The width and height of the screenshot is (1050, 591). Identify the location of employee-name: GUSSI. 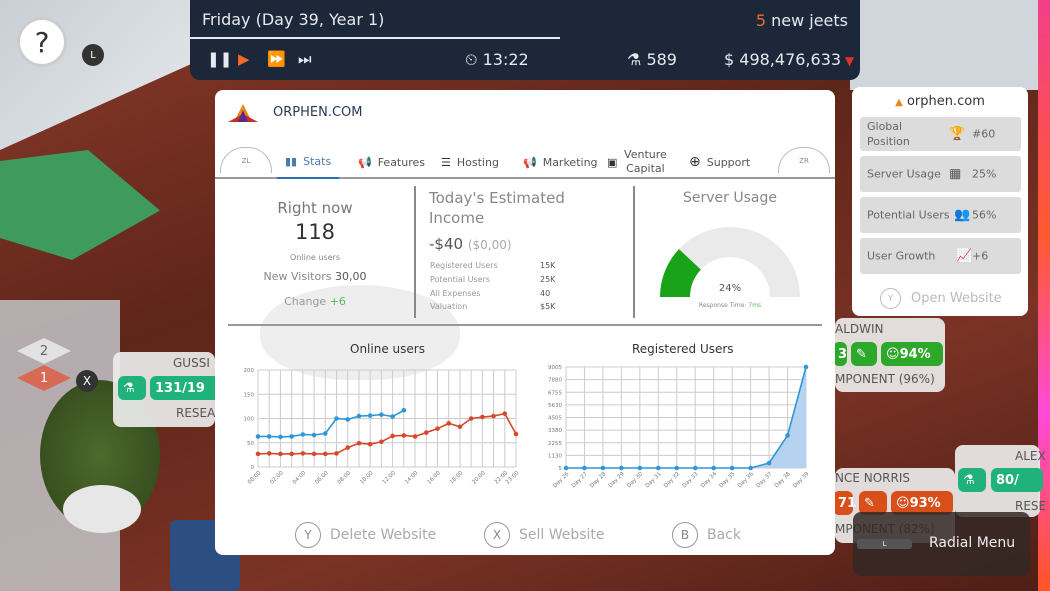
(191, 363).